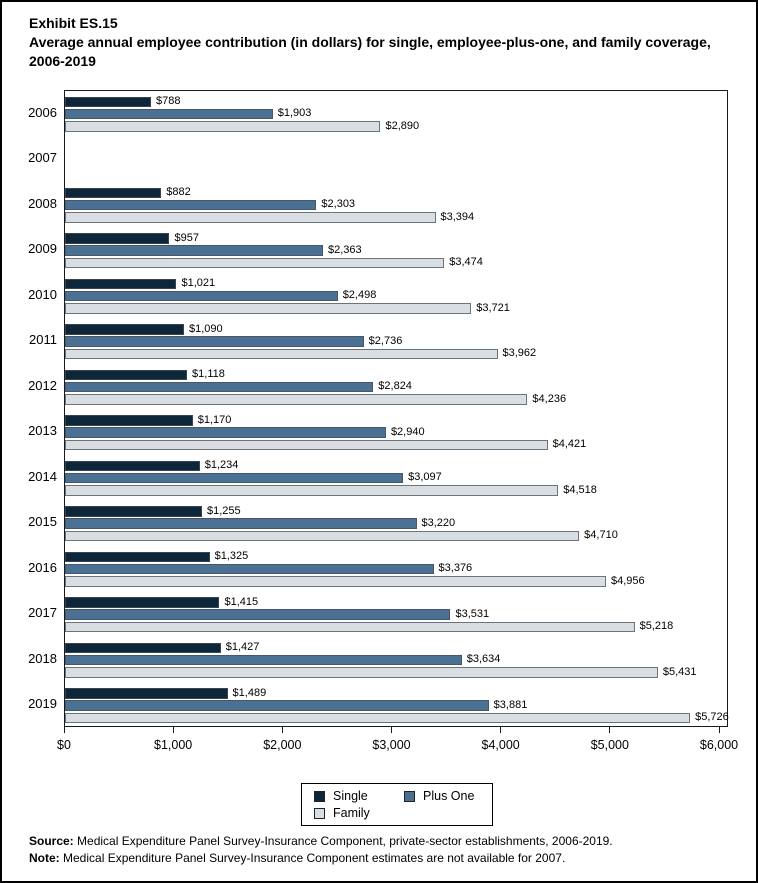 The width and height of the screenshot is (758, 883). Describe the element at coordinates (449, 796) in the screenshot. I see `legend-label: Plus One` at that location.